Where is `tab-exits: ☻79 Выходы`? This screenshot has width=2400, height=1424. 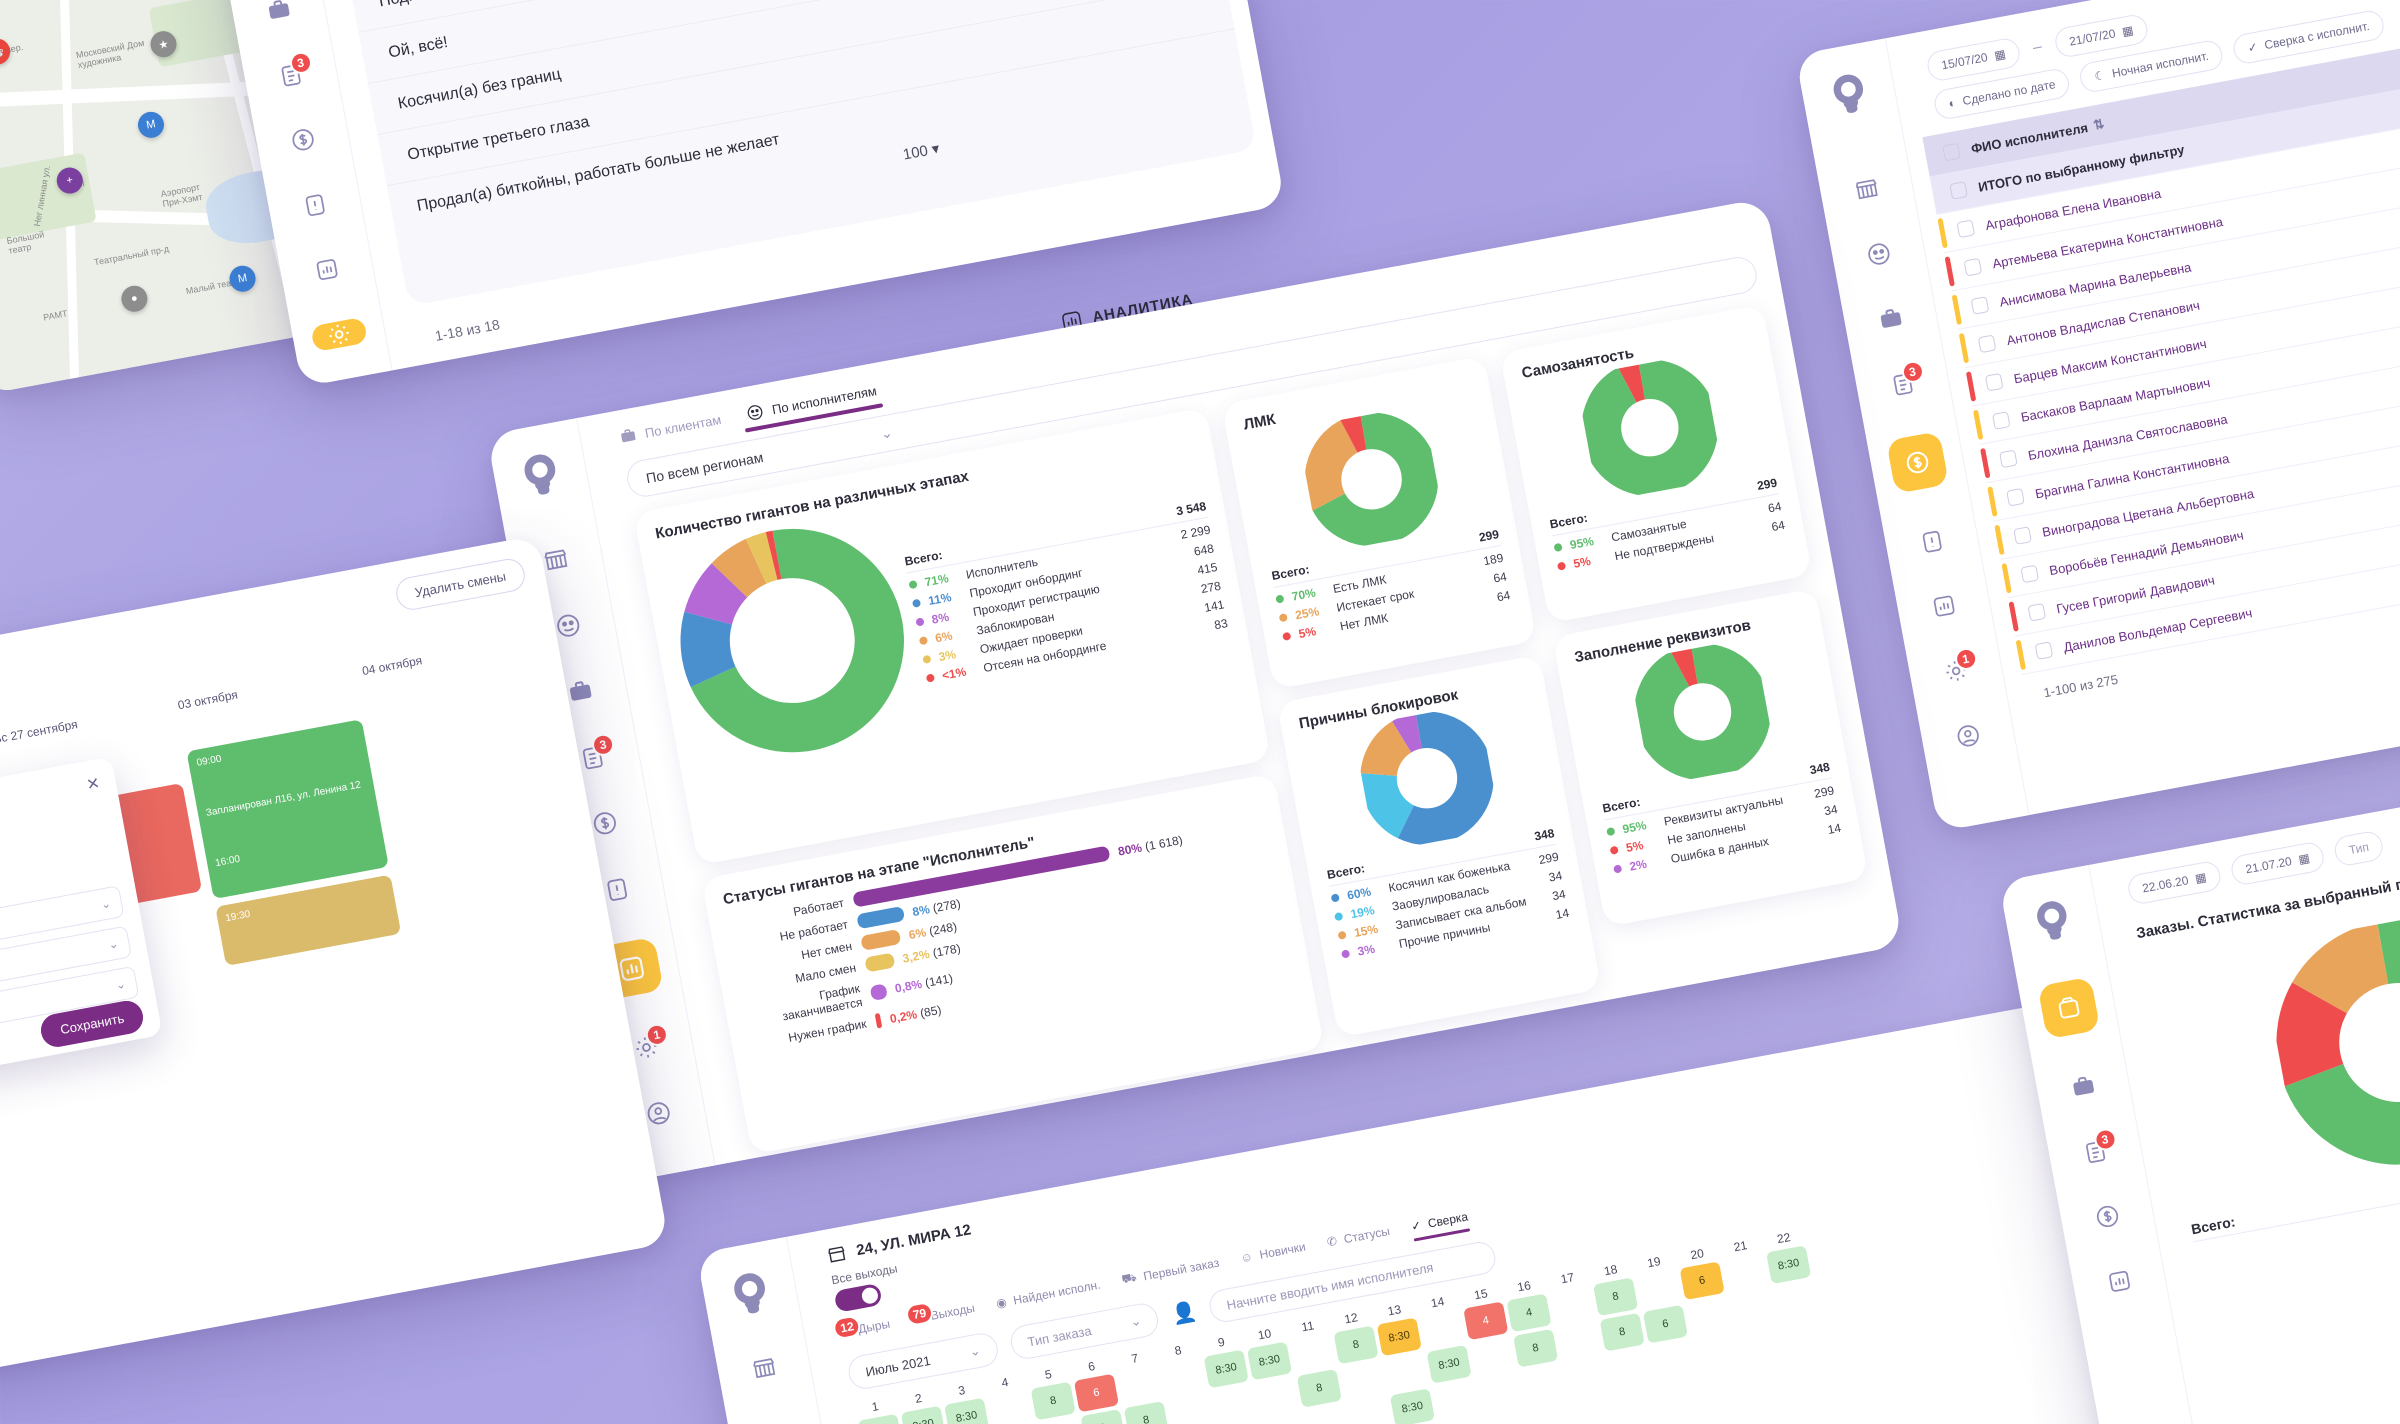
tab-exits: ☻79 Выходы is located at coordinates (940, 1317).